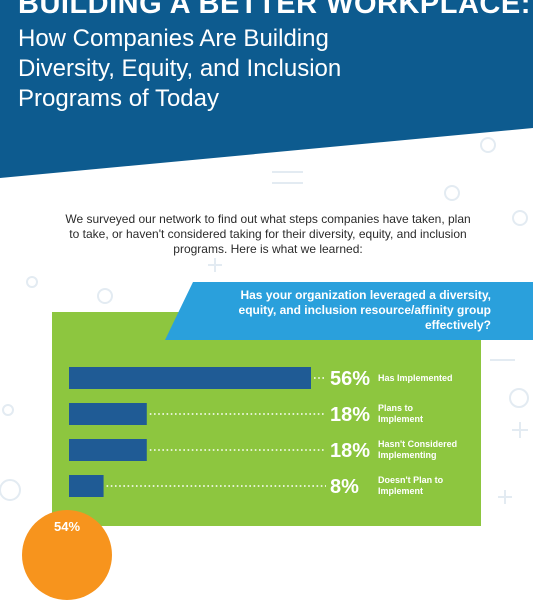  Describe the element at coordinates (411, 480) in the screenshot. I see `category-label: Doesn't Plan to` at that location.